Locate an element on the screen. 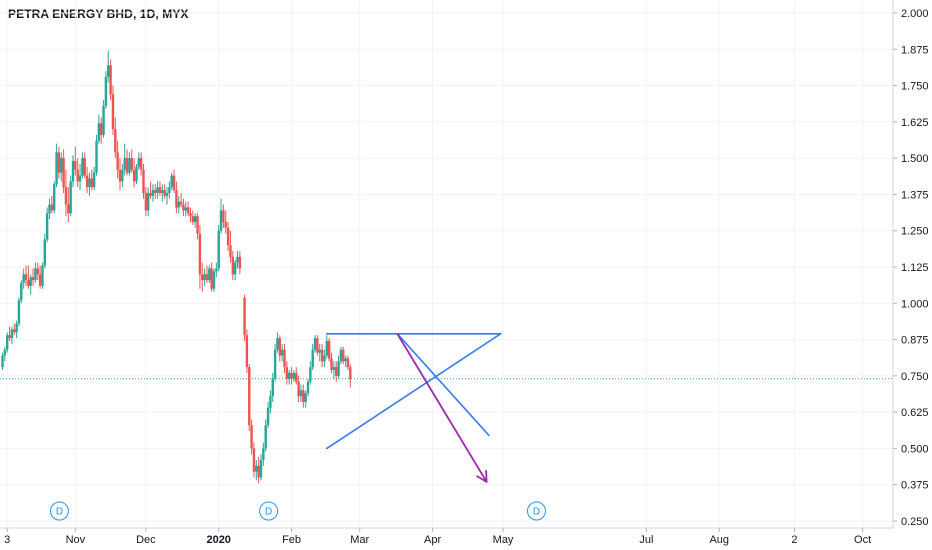 The width and height of the screenshot is (932, 550). x-tick-label-4: Feb is located at coordinates (291, 540).